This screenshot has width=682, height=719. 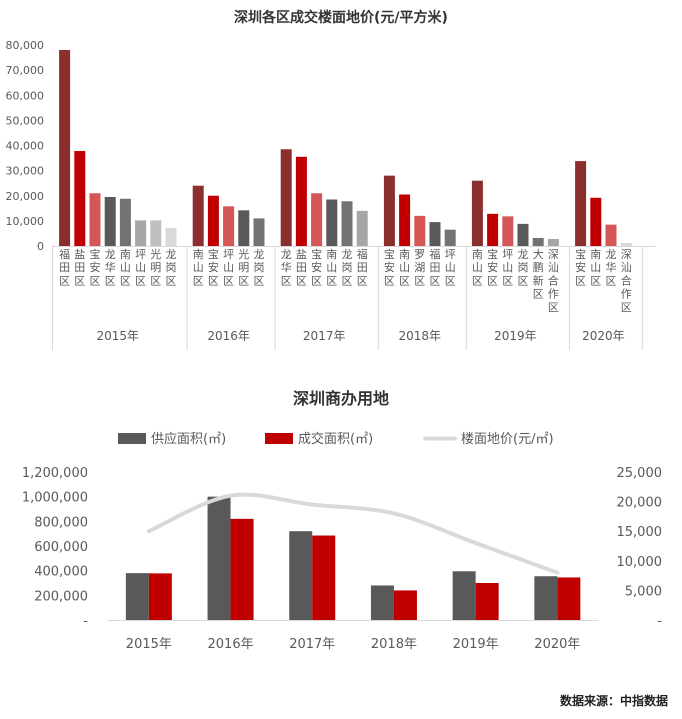 What do you see at coordinates (353, 533) in the screenshot?
I see `land-price-line` at bounding box center [353, 533].